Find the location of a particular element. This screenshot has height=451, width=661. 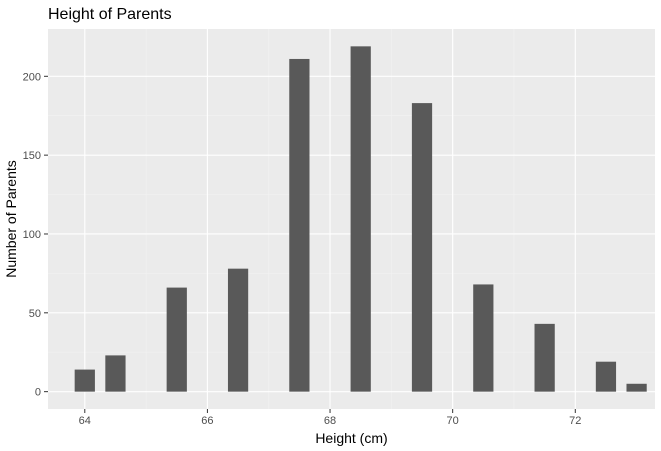

y-axis: 0 50 100 150 200 is located at coordinates (35, 235).